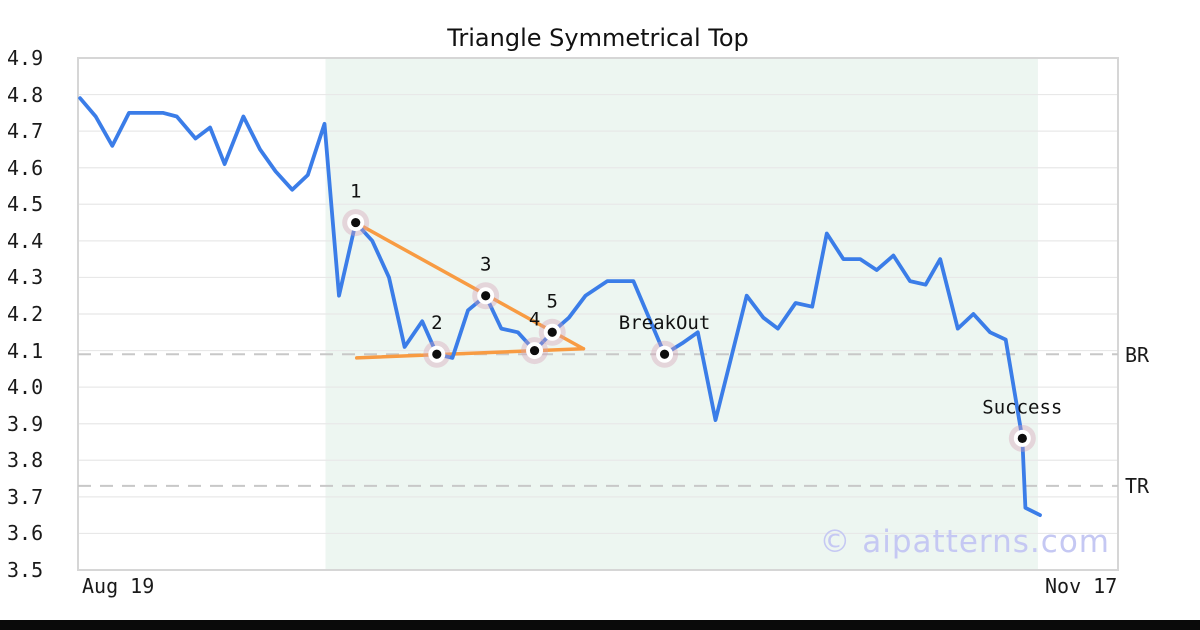 Image resolution: width=1200 pixels, height=630 pixels. I want to click on y-tick-label: 4.8, so click(25, 94).